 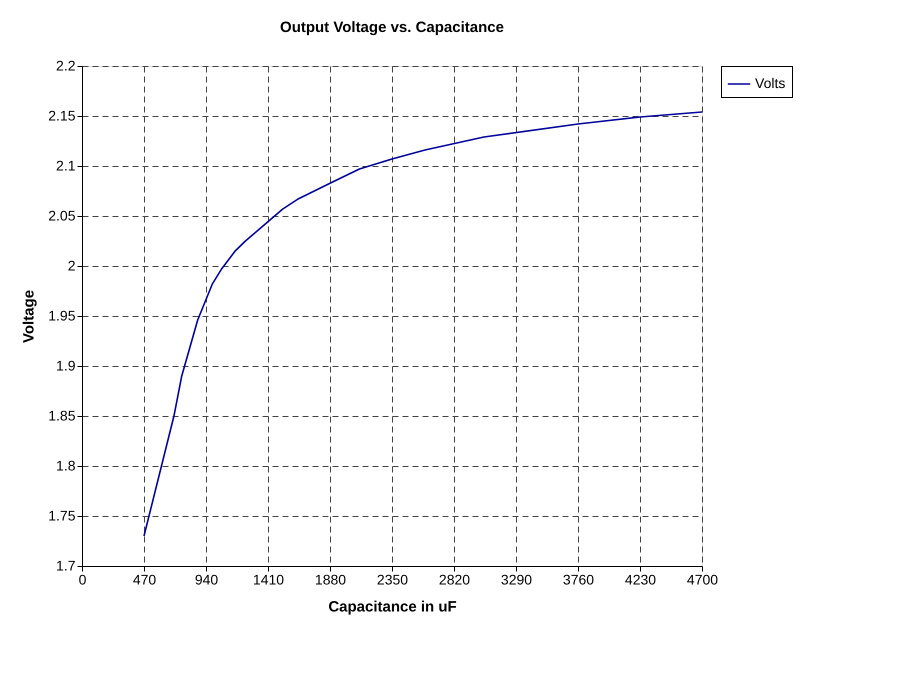 I want to click on y-tick-label: 2.2, so click(x=66, y=66).